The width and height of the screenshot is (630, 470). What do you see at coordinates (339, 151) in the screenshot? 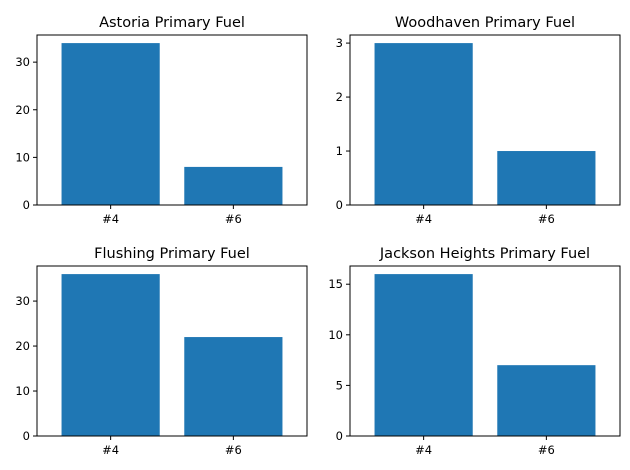
I see `y-tick-label: 1` at bounding box center [339, 151].